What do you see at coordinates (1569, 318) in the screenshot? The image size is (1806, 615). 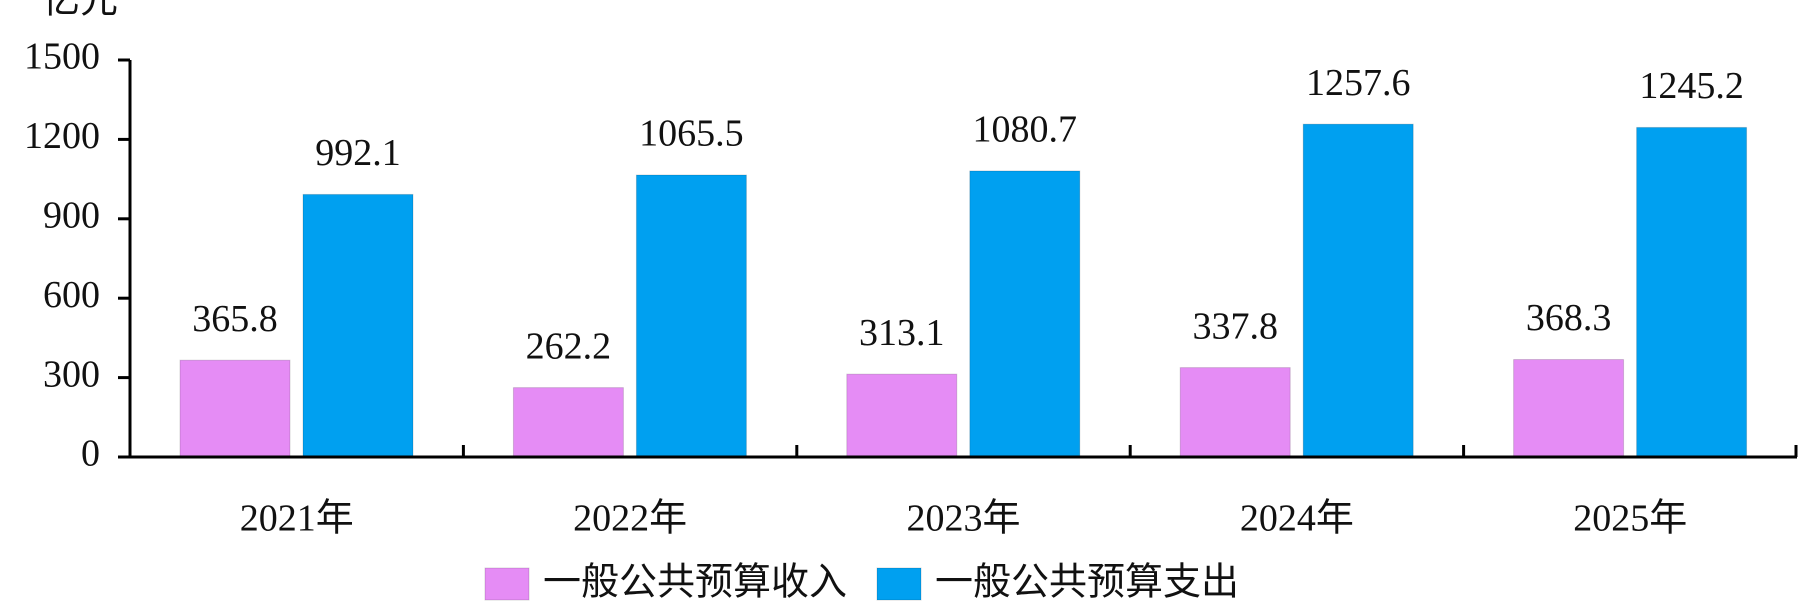 I see `data-label: 368.3` at bounding box center [1569, 318].